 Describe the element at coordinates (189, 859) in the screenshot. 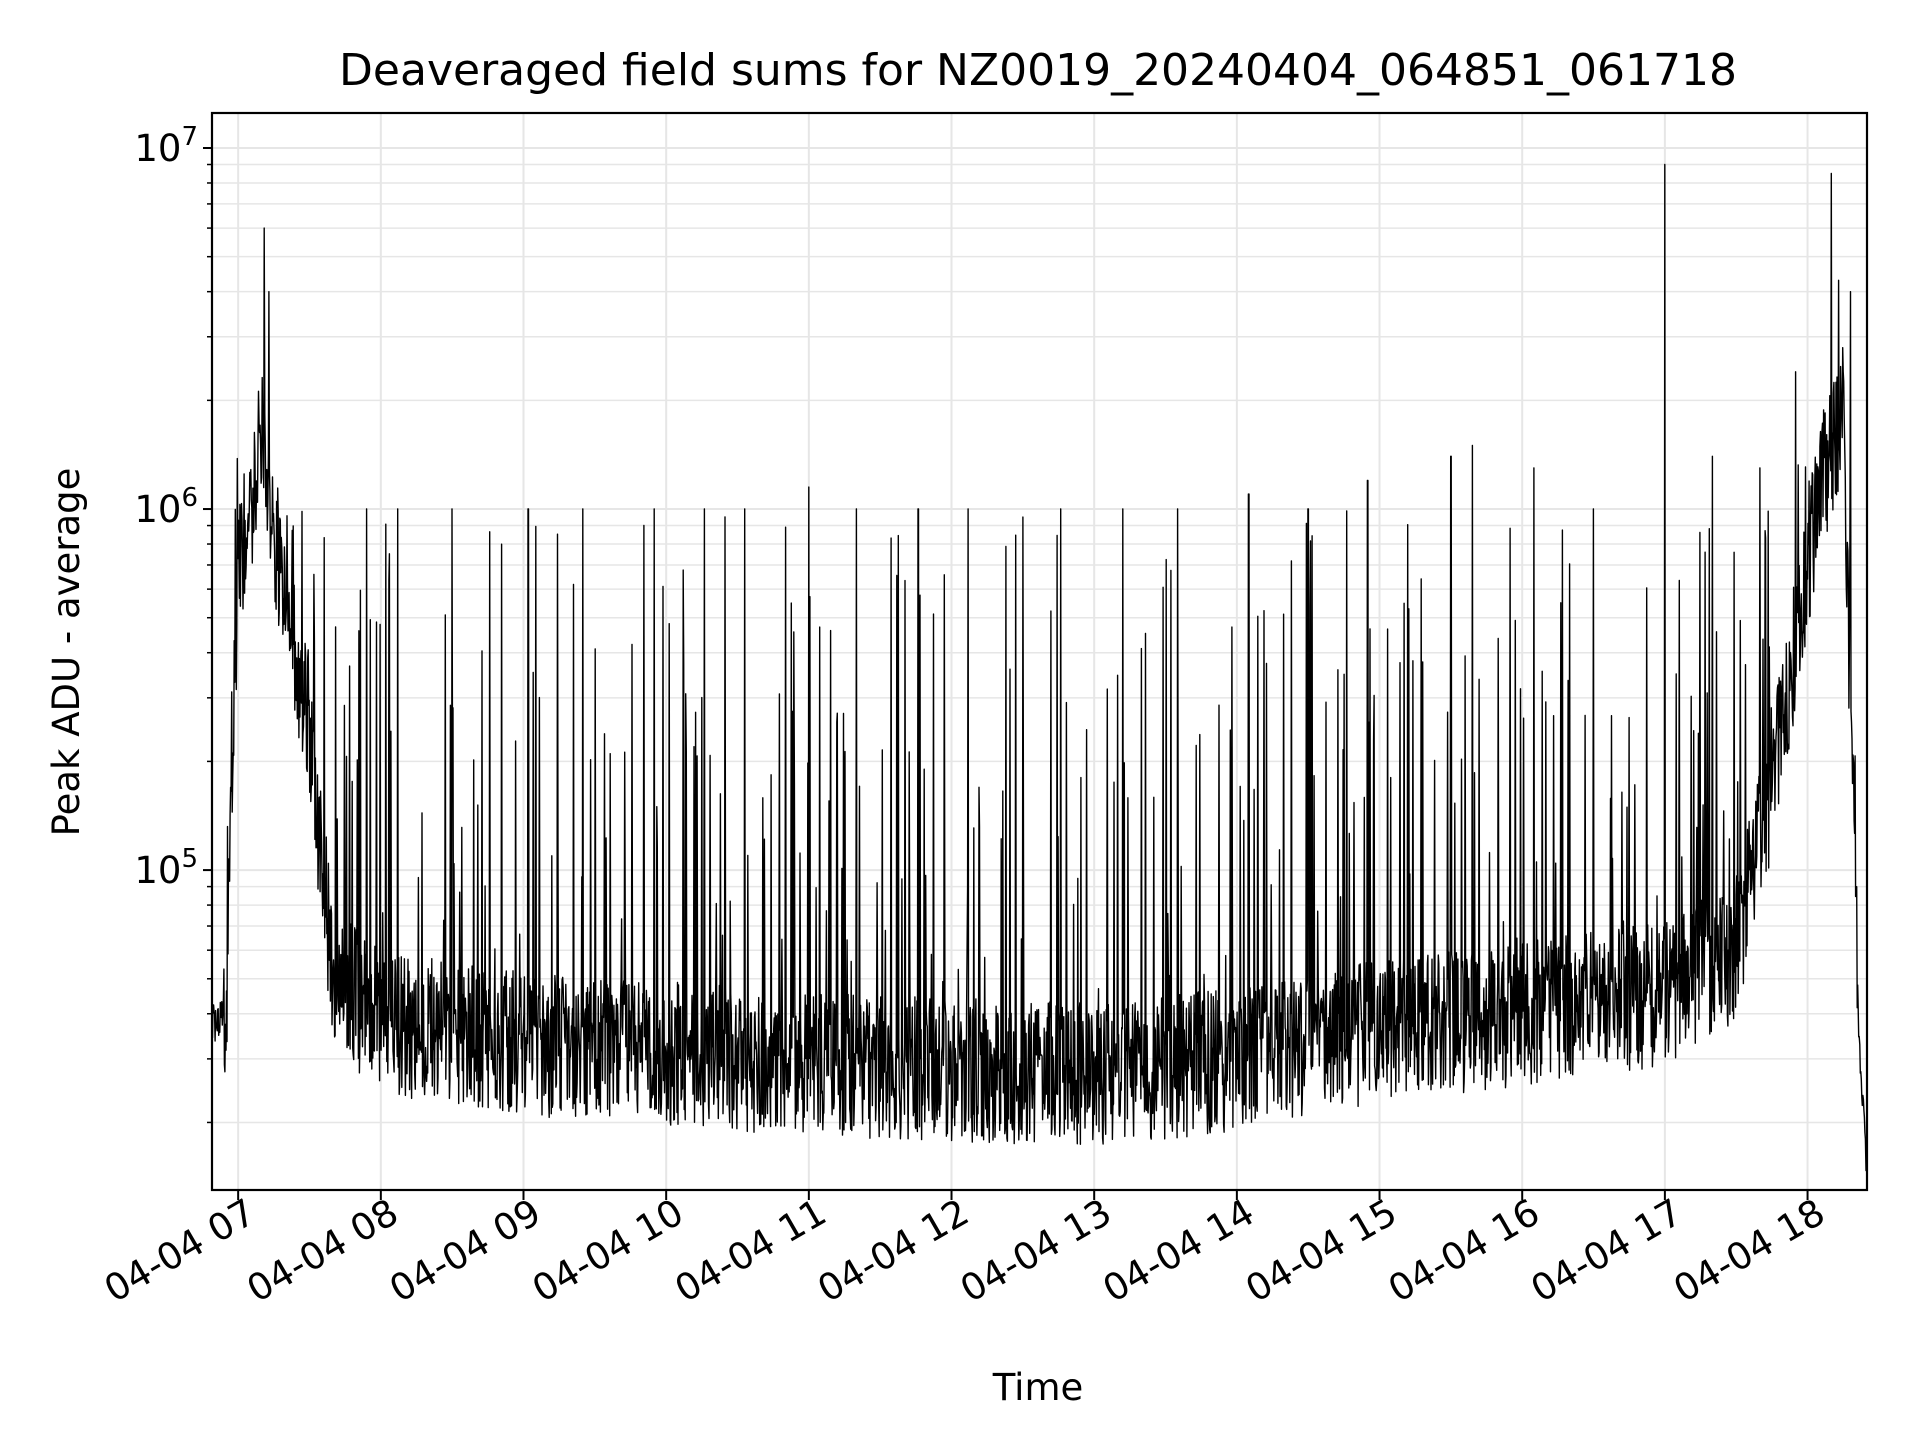

I see `y-tick-label-exponent: 5` at that location.